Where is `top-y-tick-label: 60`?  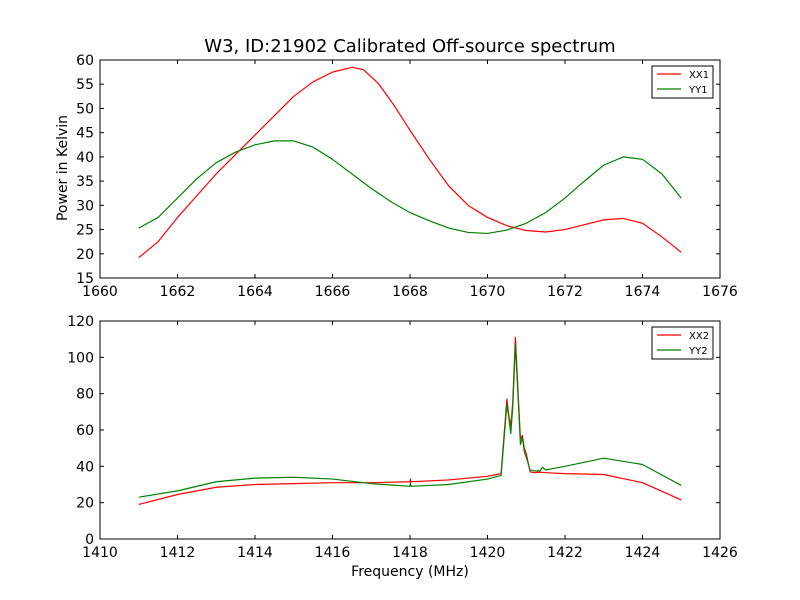
top-y-tick-label: 60 is located at coordinates (85, 61).